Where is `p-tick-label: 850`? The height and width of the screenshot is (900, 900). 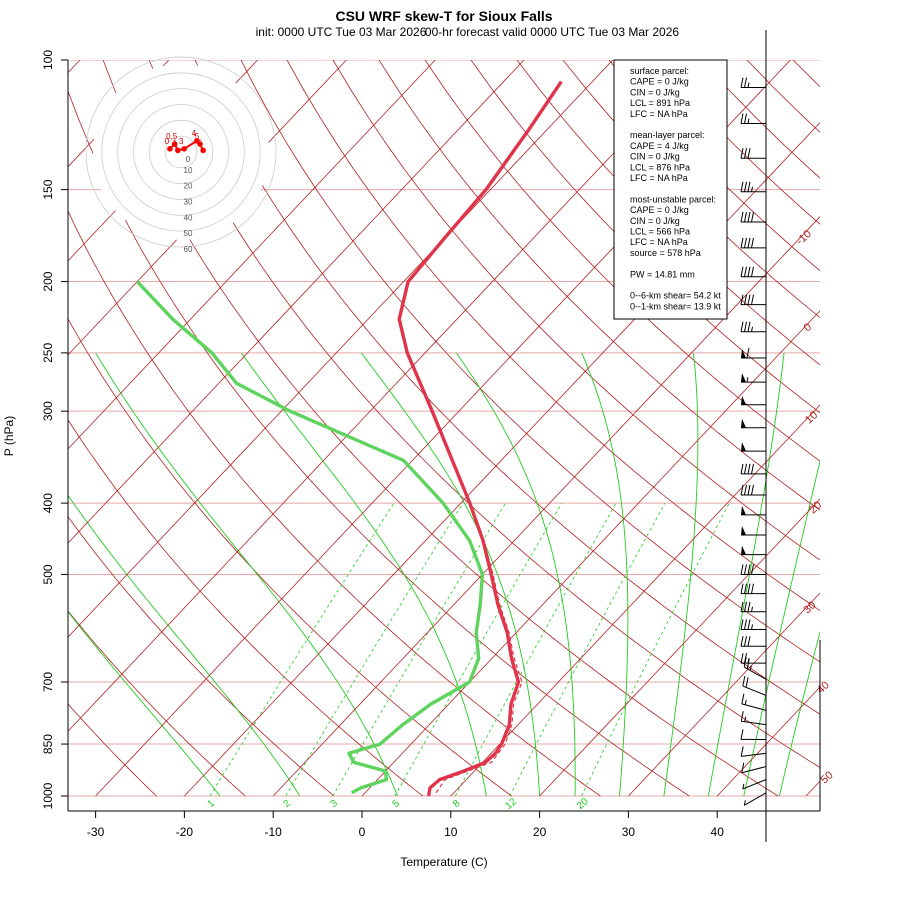 p-tick-label: 850 is located at coordinates (48, 744).